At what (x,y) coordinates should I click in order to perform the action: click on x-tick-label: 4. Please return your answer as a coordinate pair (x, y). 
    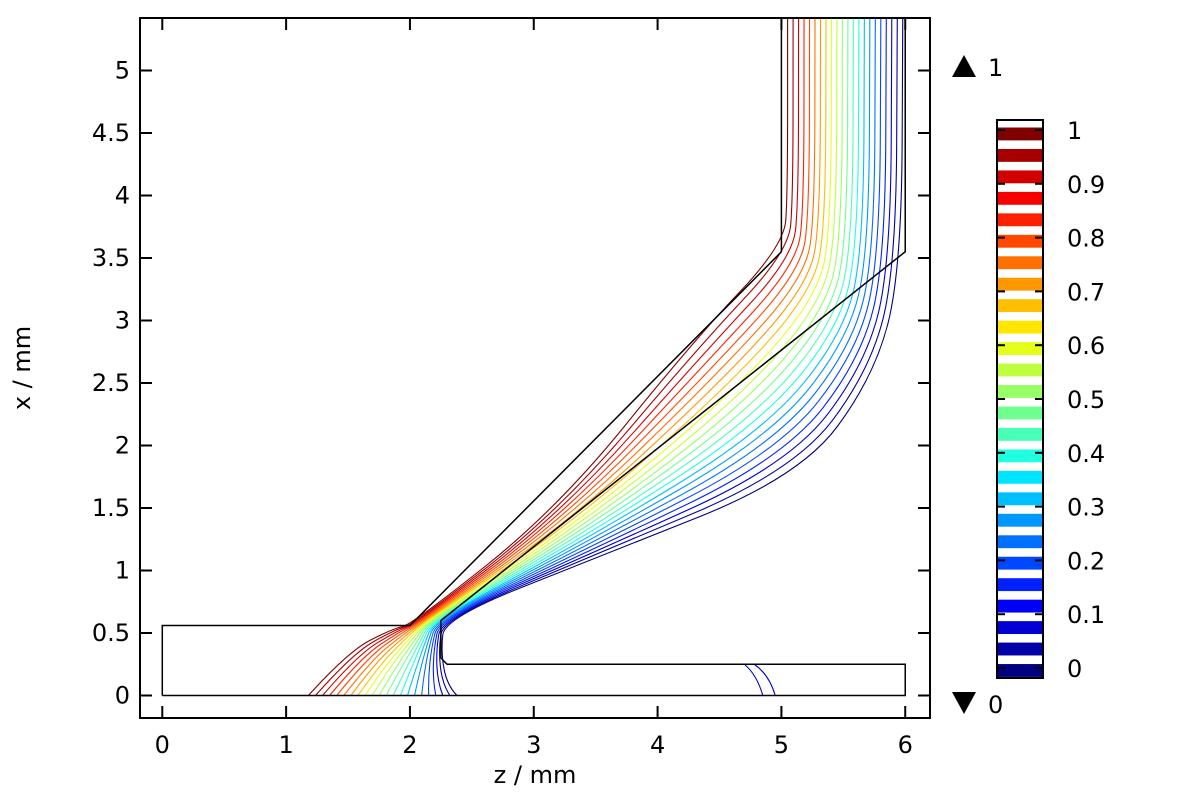
    Looking at the image, I should click on (657, 745).